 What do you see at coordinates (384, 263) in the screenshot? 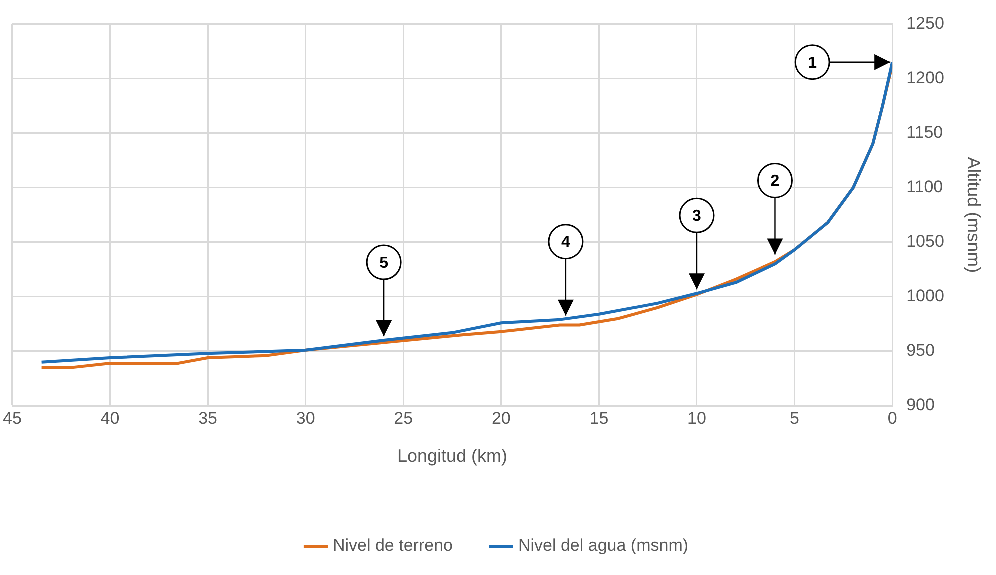
I see `annotation: 5` at bounding box center [384, 263].